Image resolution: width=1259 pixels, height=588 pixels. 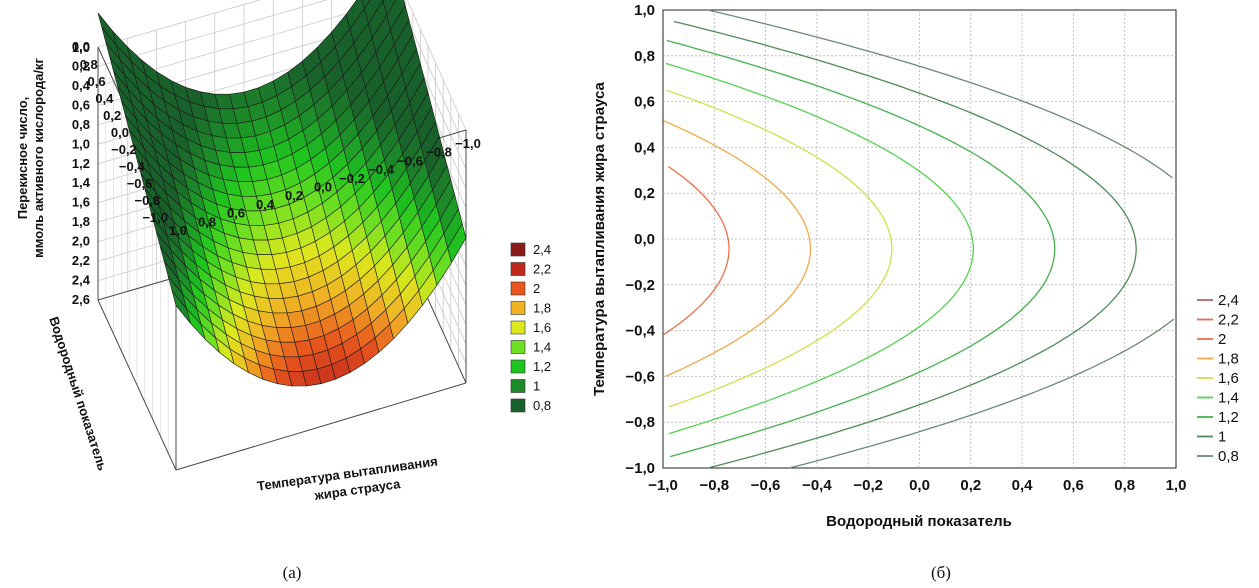 What do you see at coordinates (439, 152) in the screenshot?
I see `surface-x-tick-label: −0,8` at bounding box center [439, 152].